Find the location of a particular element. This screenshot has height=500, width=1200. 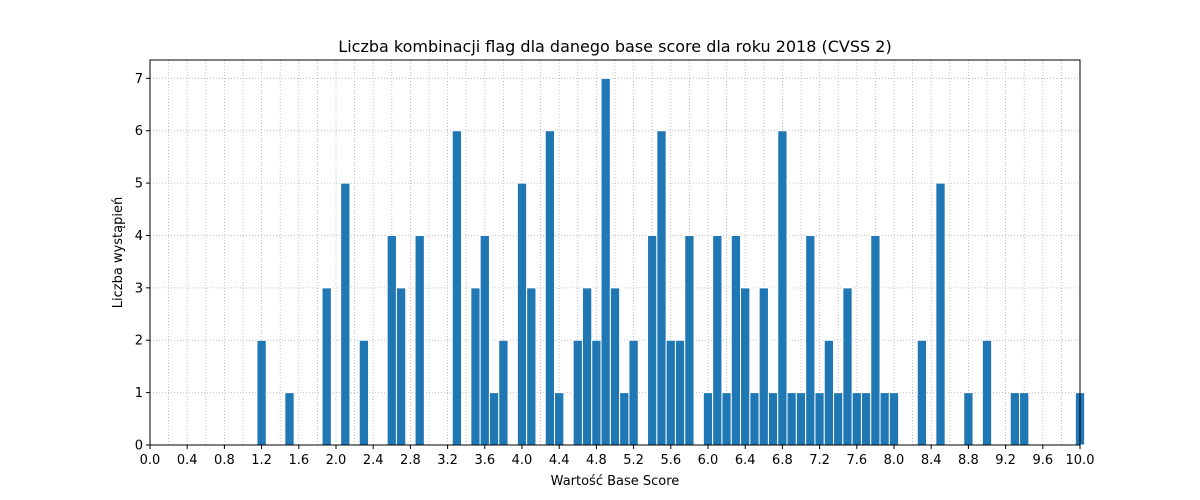

y-tick-label: 6 is located at coordinates (139, 131).